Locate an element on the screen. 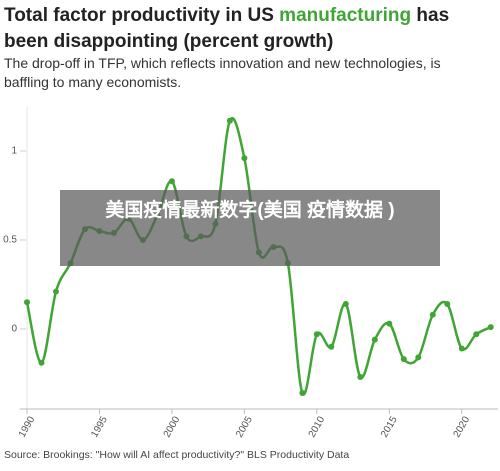 The height and width of the screenshot is (471, 500). x-tick-label: 2020 is located at coordinates (462, 426).